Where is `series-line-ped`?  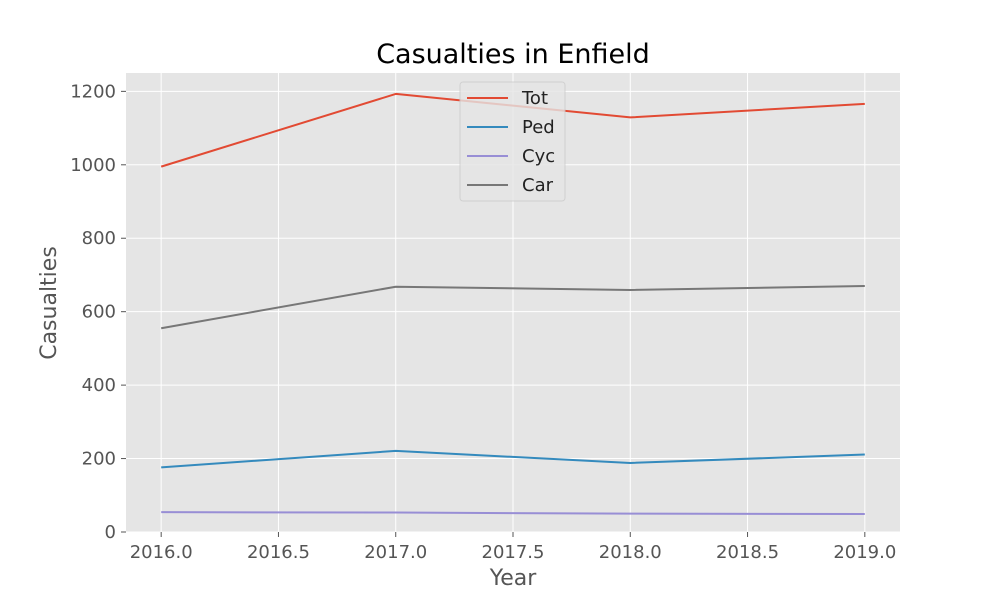
series-line-ped is located at coordinates (513, 459).